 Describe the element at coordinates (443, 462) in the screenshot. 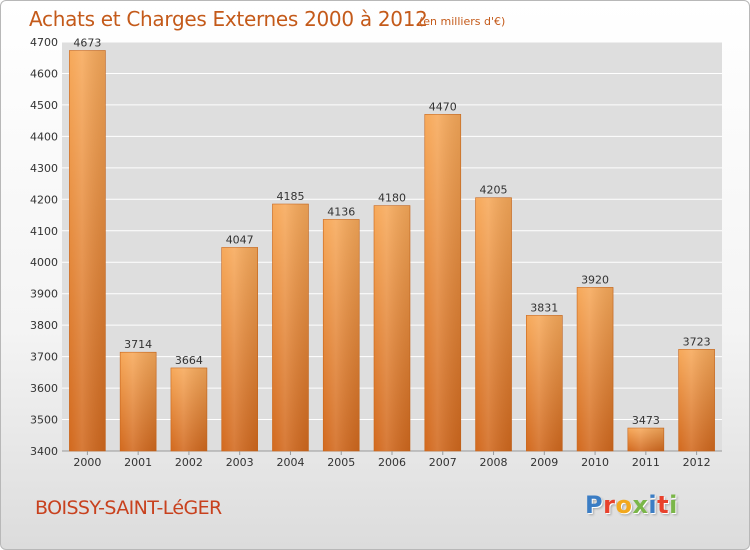

I see `x-tick-label-2007: 2007` at that location.